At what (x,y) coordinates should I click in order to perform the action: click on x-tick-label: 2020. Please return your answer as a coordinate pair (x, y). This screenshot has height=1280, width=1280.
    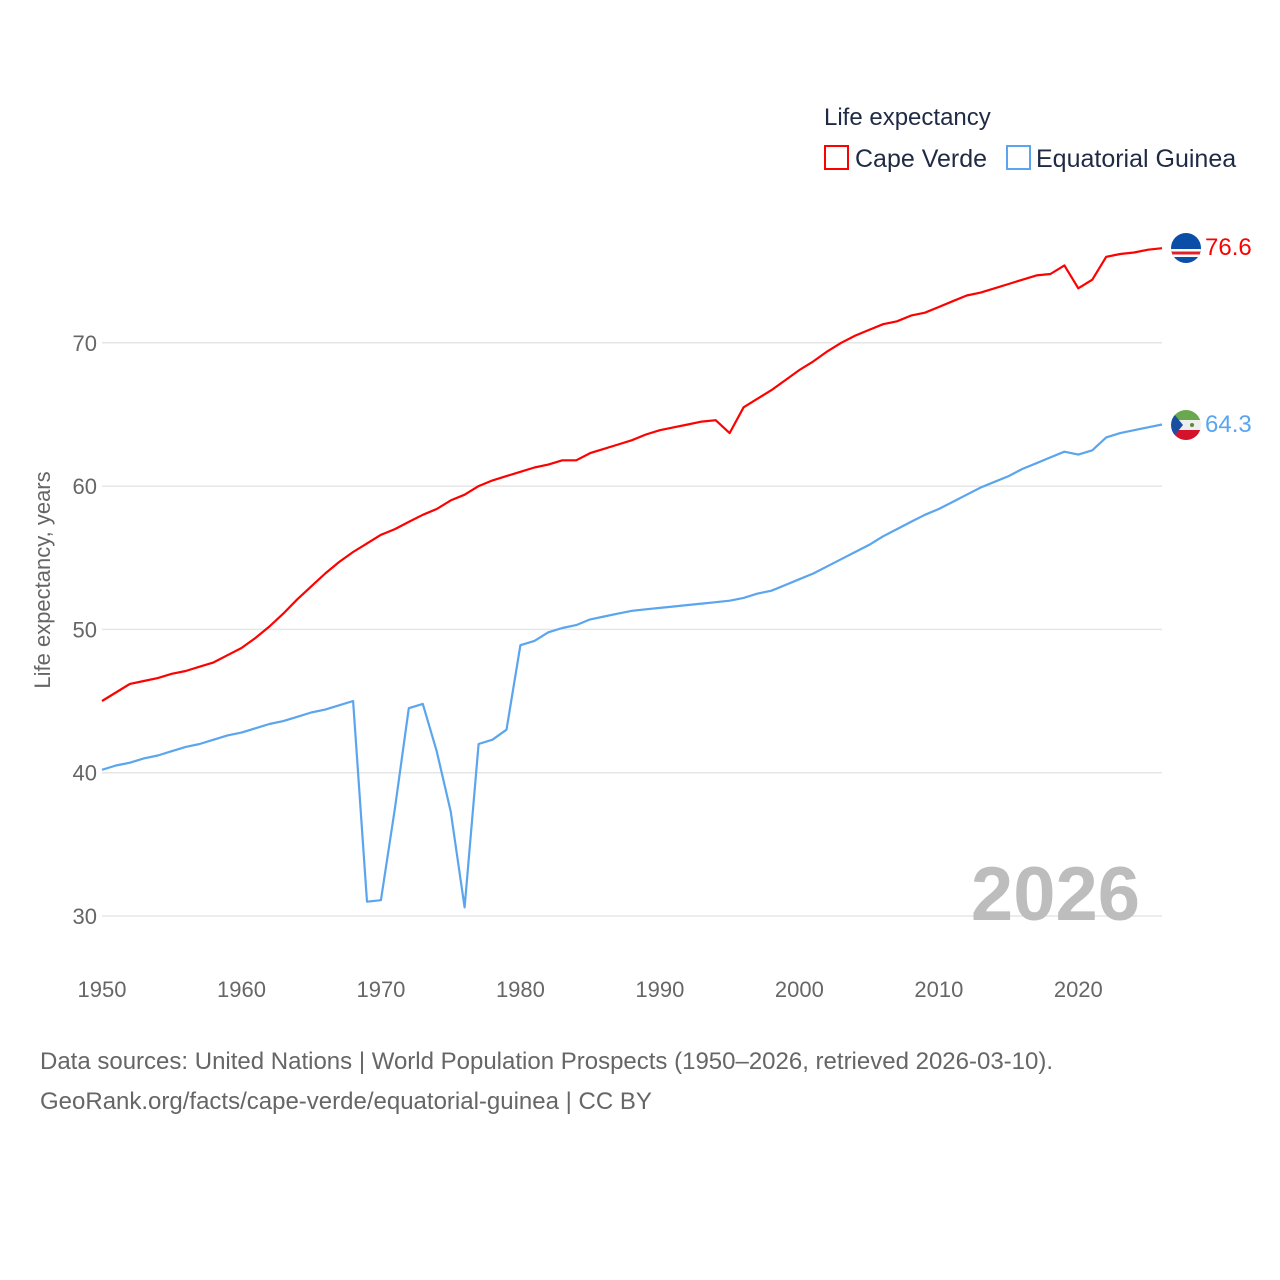
    Looking at the image, I should click on (1078, 989).